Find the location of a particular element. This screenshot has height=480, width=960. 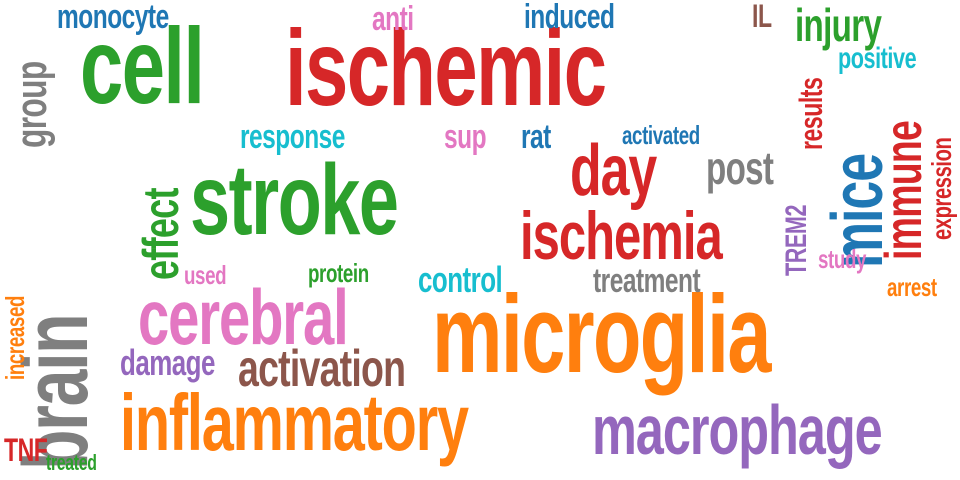

word-anti: anti is located at coordinates (393, 19).